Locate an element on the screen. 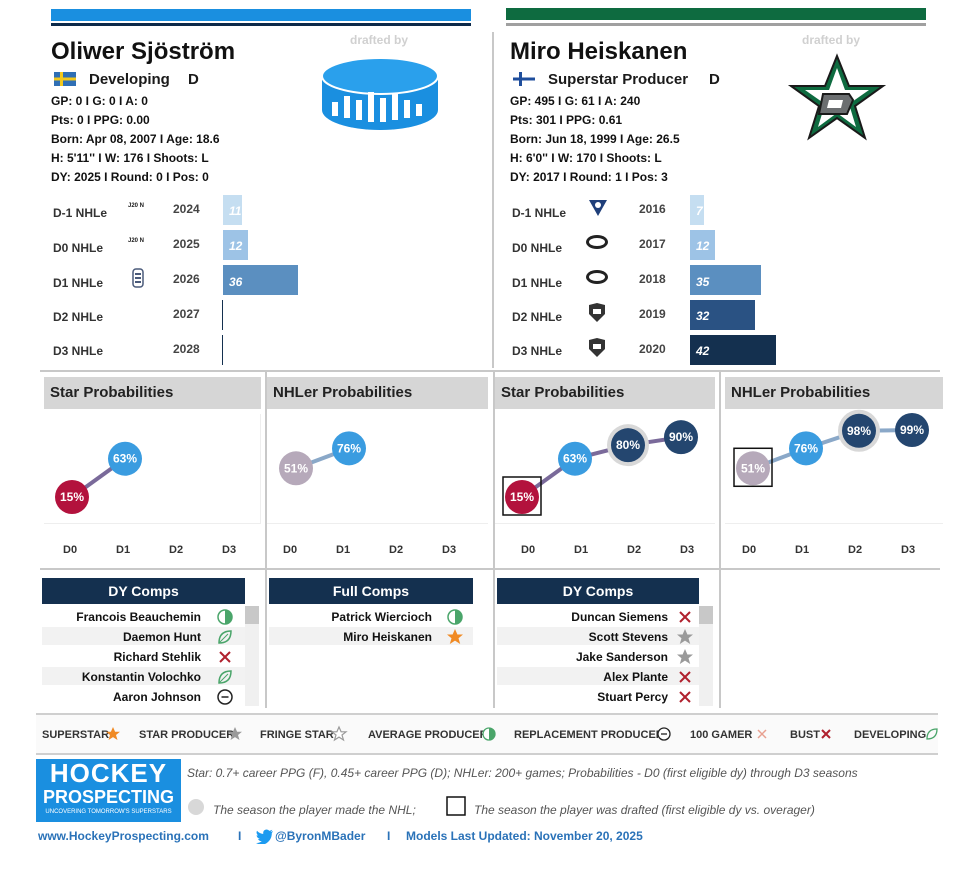 This screenshot has height=872, width=973. comp-player-name: Scott Stevens is located at coordinates (628, 637).